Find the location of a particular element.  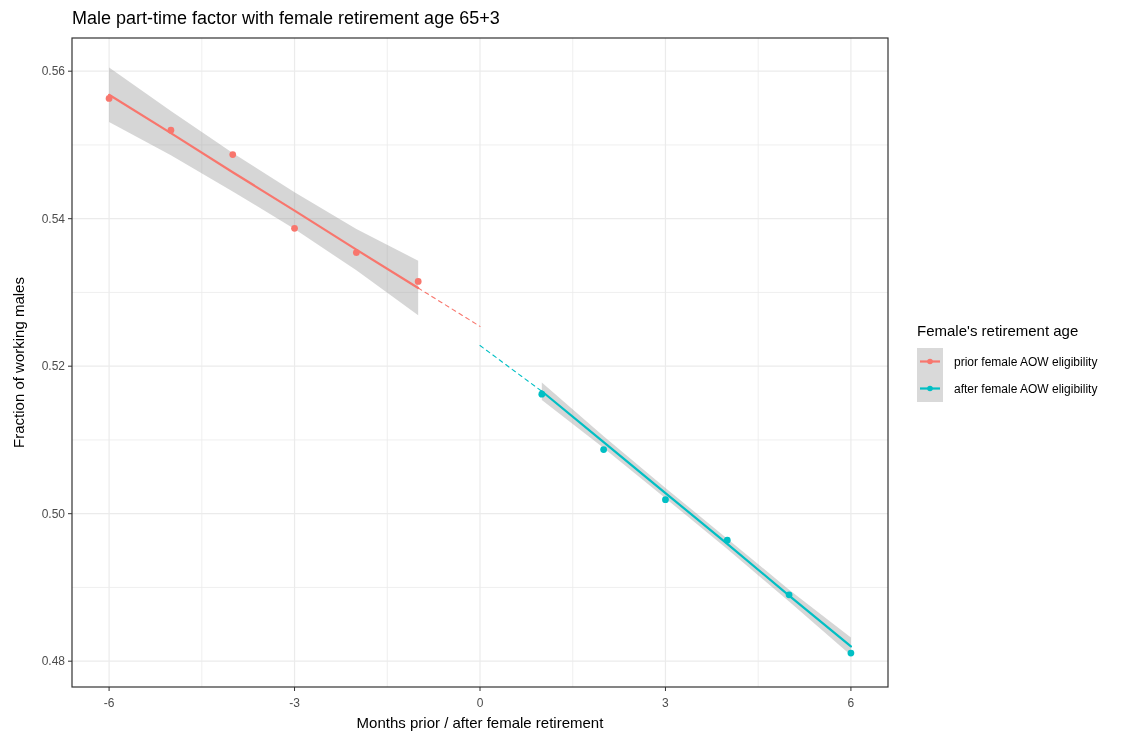

legend-title: Female's retirement age is located at coordinates (998, 330).